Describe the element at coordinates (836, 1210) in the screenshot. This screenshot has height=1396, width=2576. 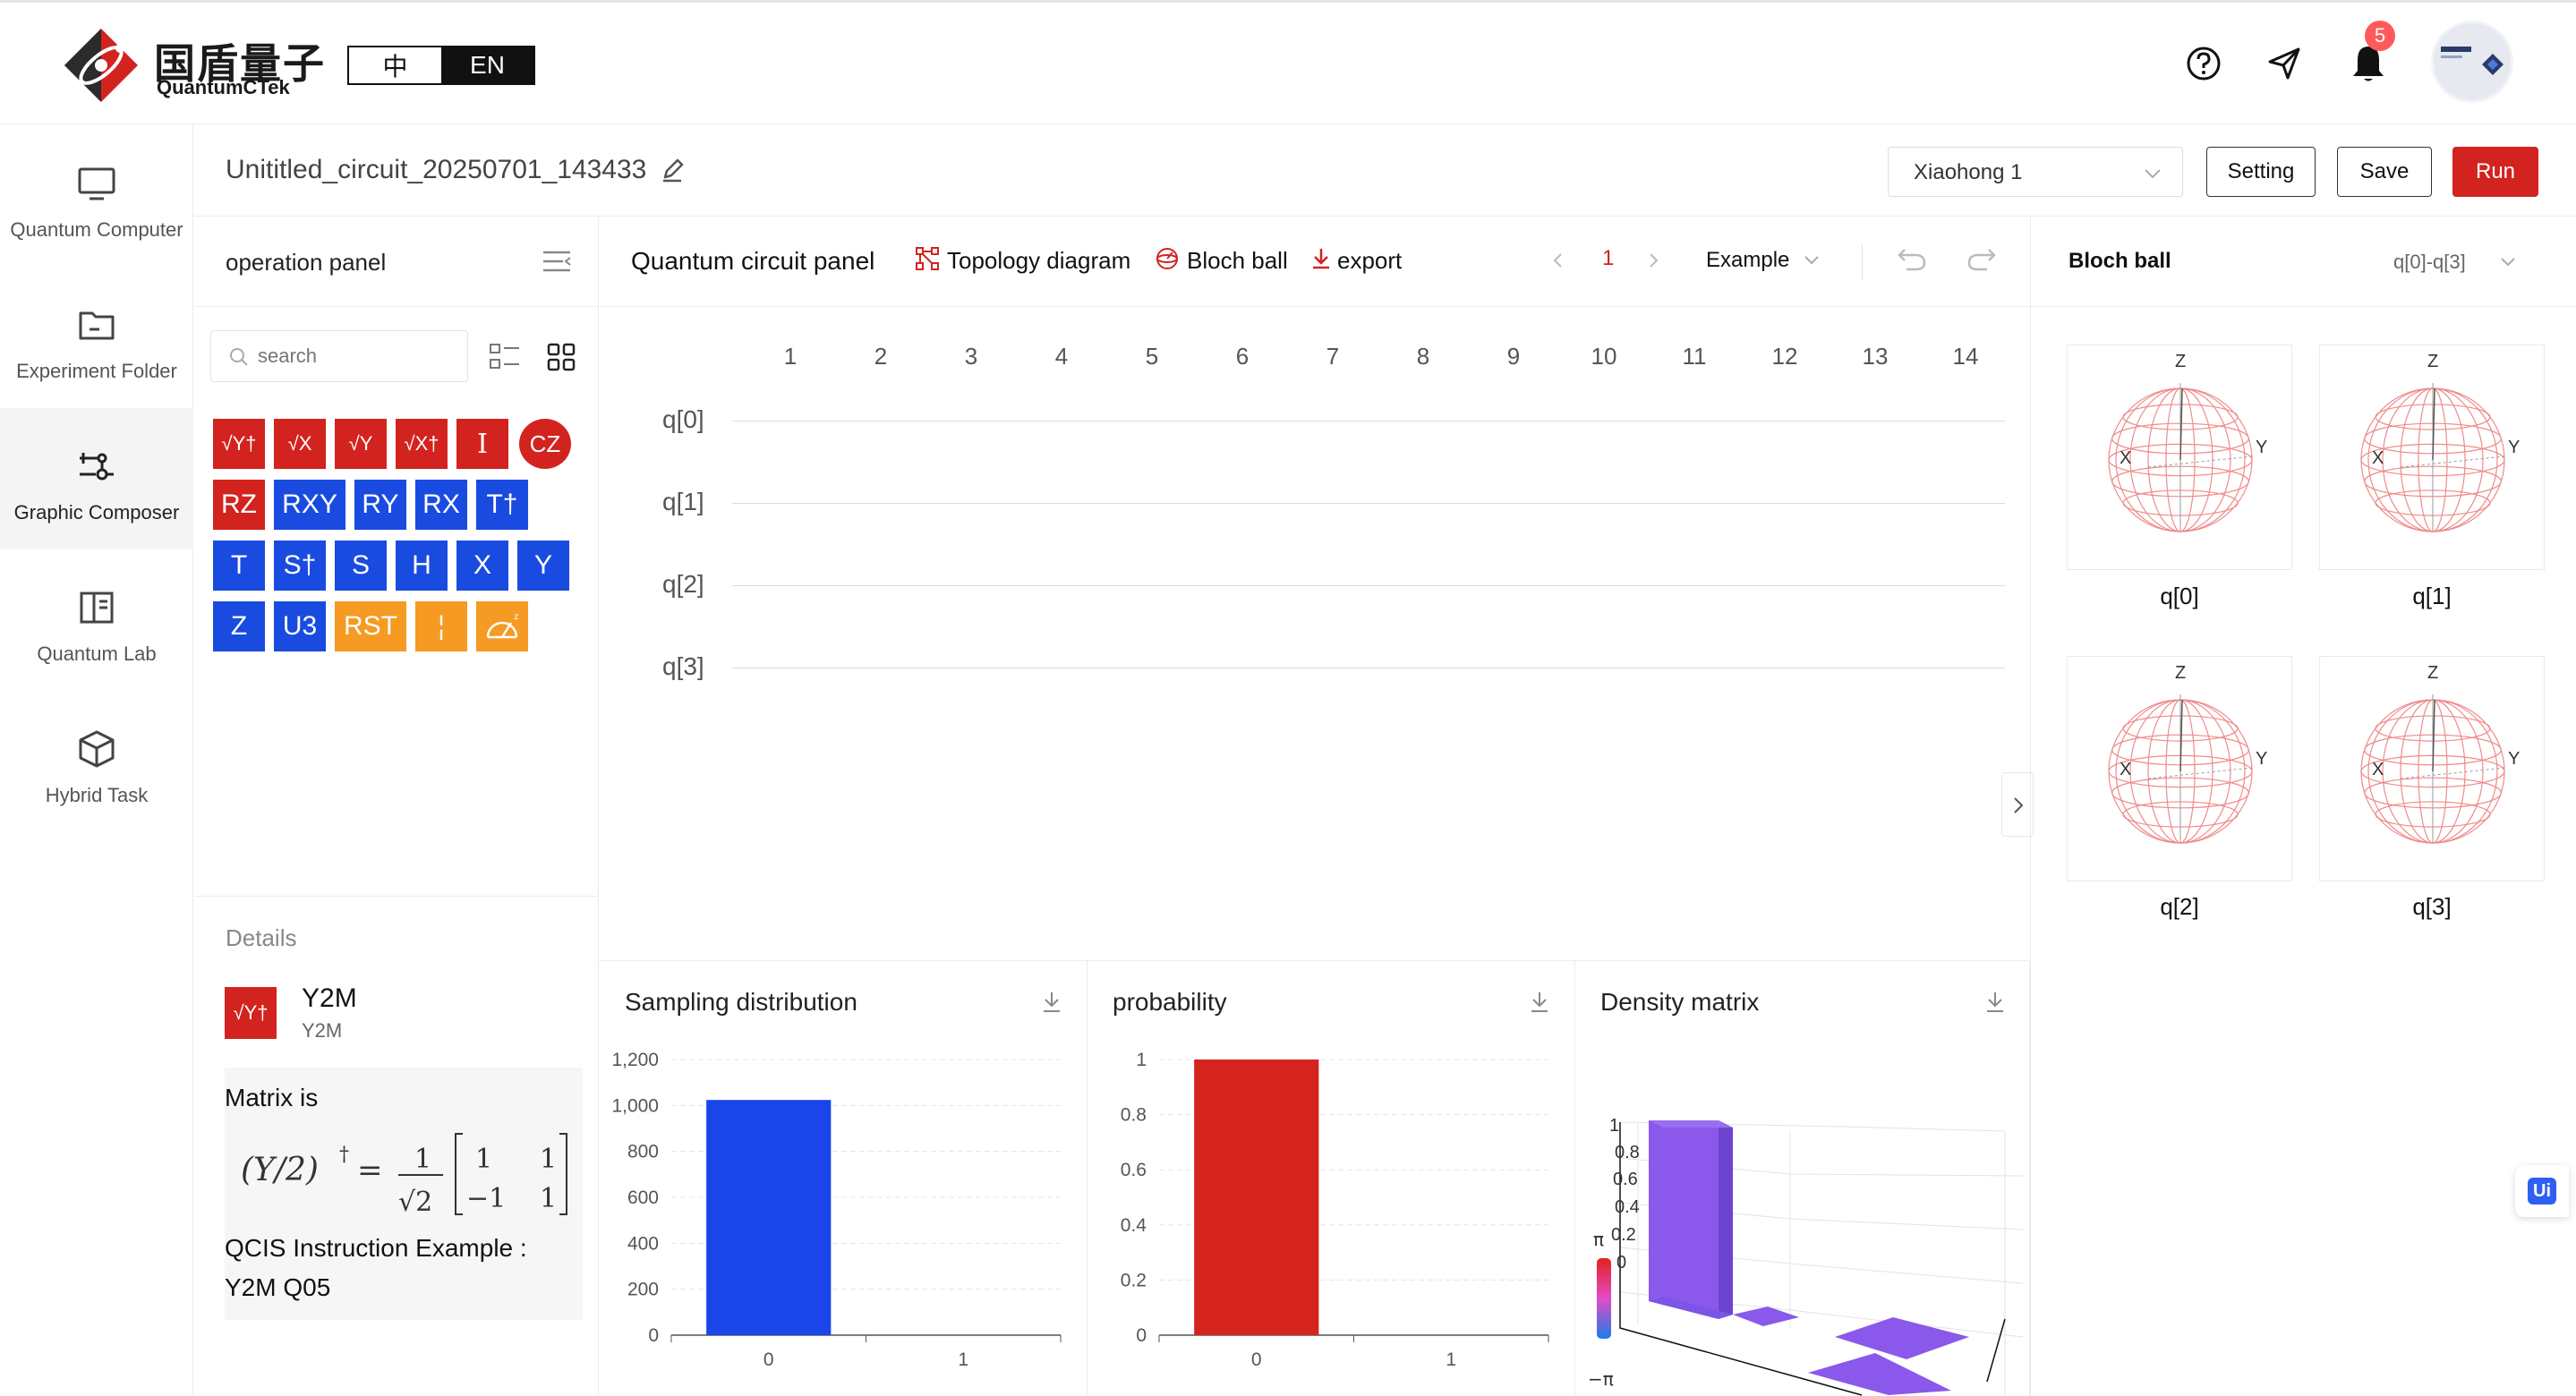
I see `sampling-bar-chart: 0 200 400 600 800 1,000 1,200 0 1` at that location.